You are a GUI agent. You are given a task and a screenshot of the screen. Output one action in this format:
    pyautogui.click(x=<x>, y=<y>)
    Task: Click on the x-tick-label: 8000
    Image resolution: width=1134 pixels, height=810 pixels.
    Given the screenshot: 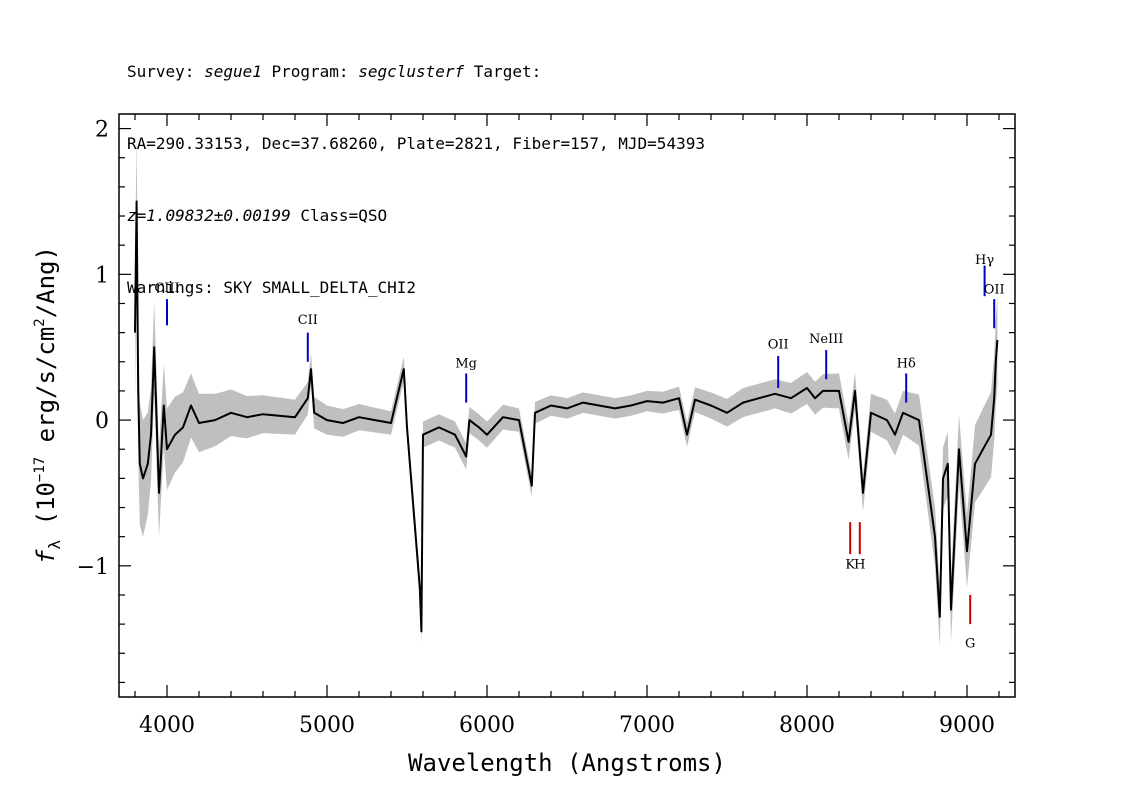 What is the action you would take?
    pyautogui.click(x=807, y=725)
    